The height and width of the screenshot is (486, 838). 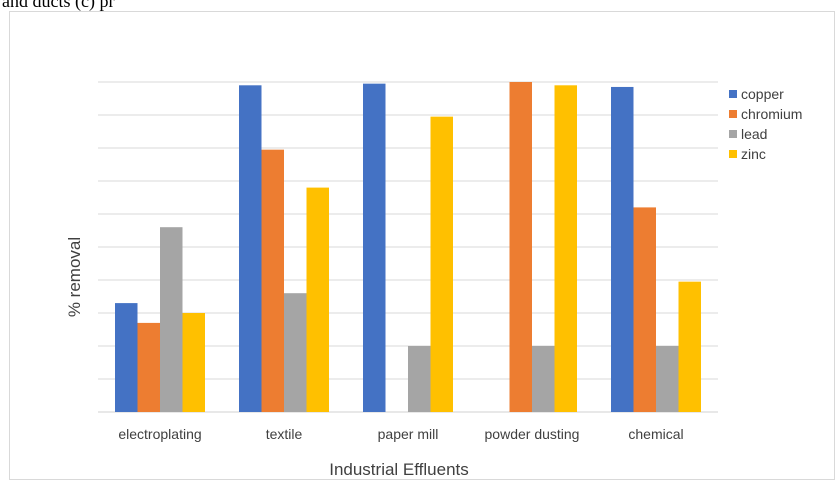 I want to click on legend-swatch-chromium, so click(x=733, y=114).